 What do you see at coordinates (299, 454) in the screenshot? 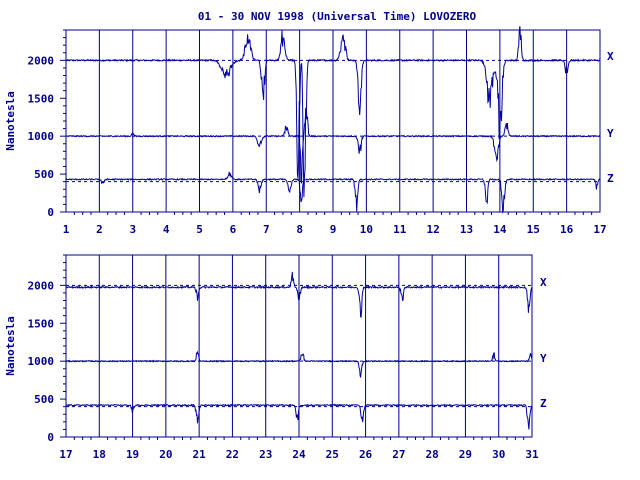
I see `x-tick-label: 24` at bounding box center [299, 454].